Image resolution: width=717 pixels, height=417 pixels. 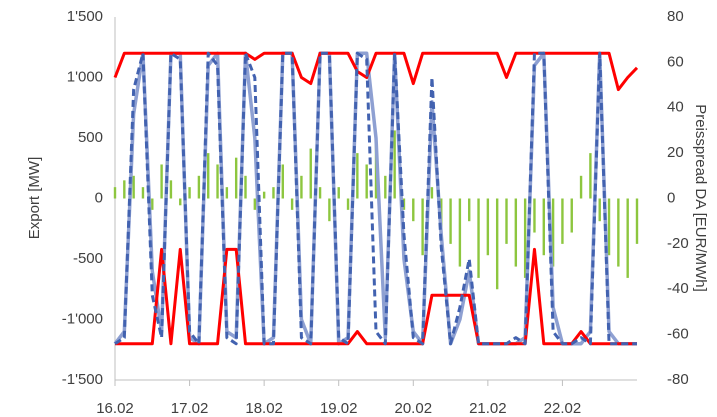 What do you see at coordinates (675, 16) in the screenshot?
I see `y2-tick-label: 80` at bounding box center [675, 16].